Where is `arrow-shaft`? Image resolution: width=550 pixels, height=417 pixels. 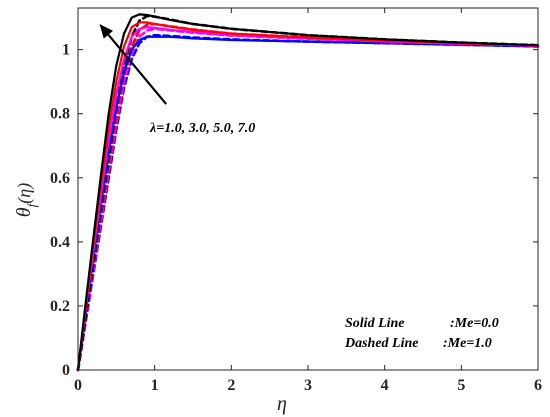
arrow-shaft is located at coordinates (137, 69).